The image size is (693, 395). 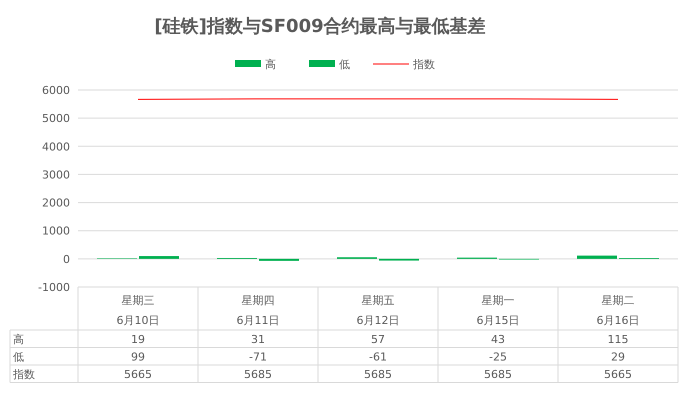 What do you see at coordinates (378, 357) in the screenshot?
I see `data-label: -61` at bounding box center [378, 357].